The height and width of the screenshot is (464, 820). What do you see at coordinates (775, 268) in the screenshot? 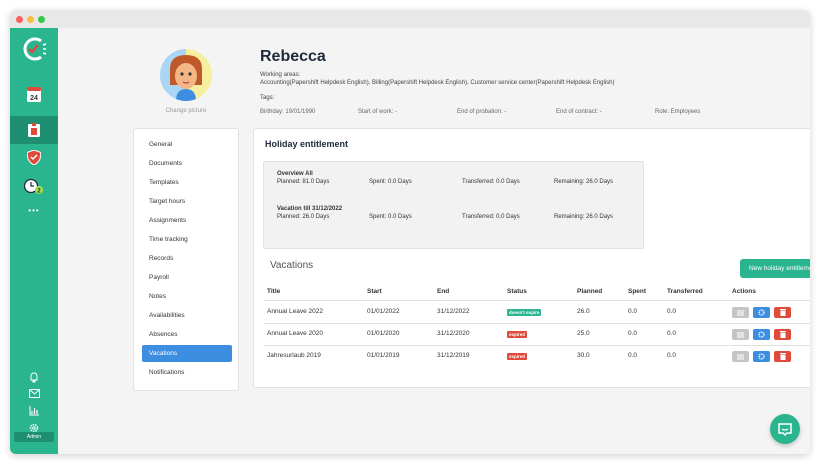
I see `new-holiday-entitlement-button: New holiday entitlement` at bounding box center [775, 268].